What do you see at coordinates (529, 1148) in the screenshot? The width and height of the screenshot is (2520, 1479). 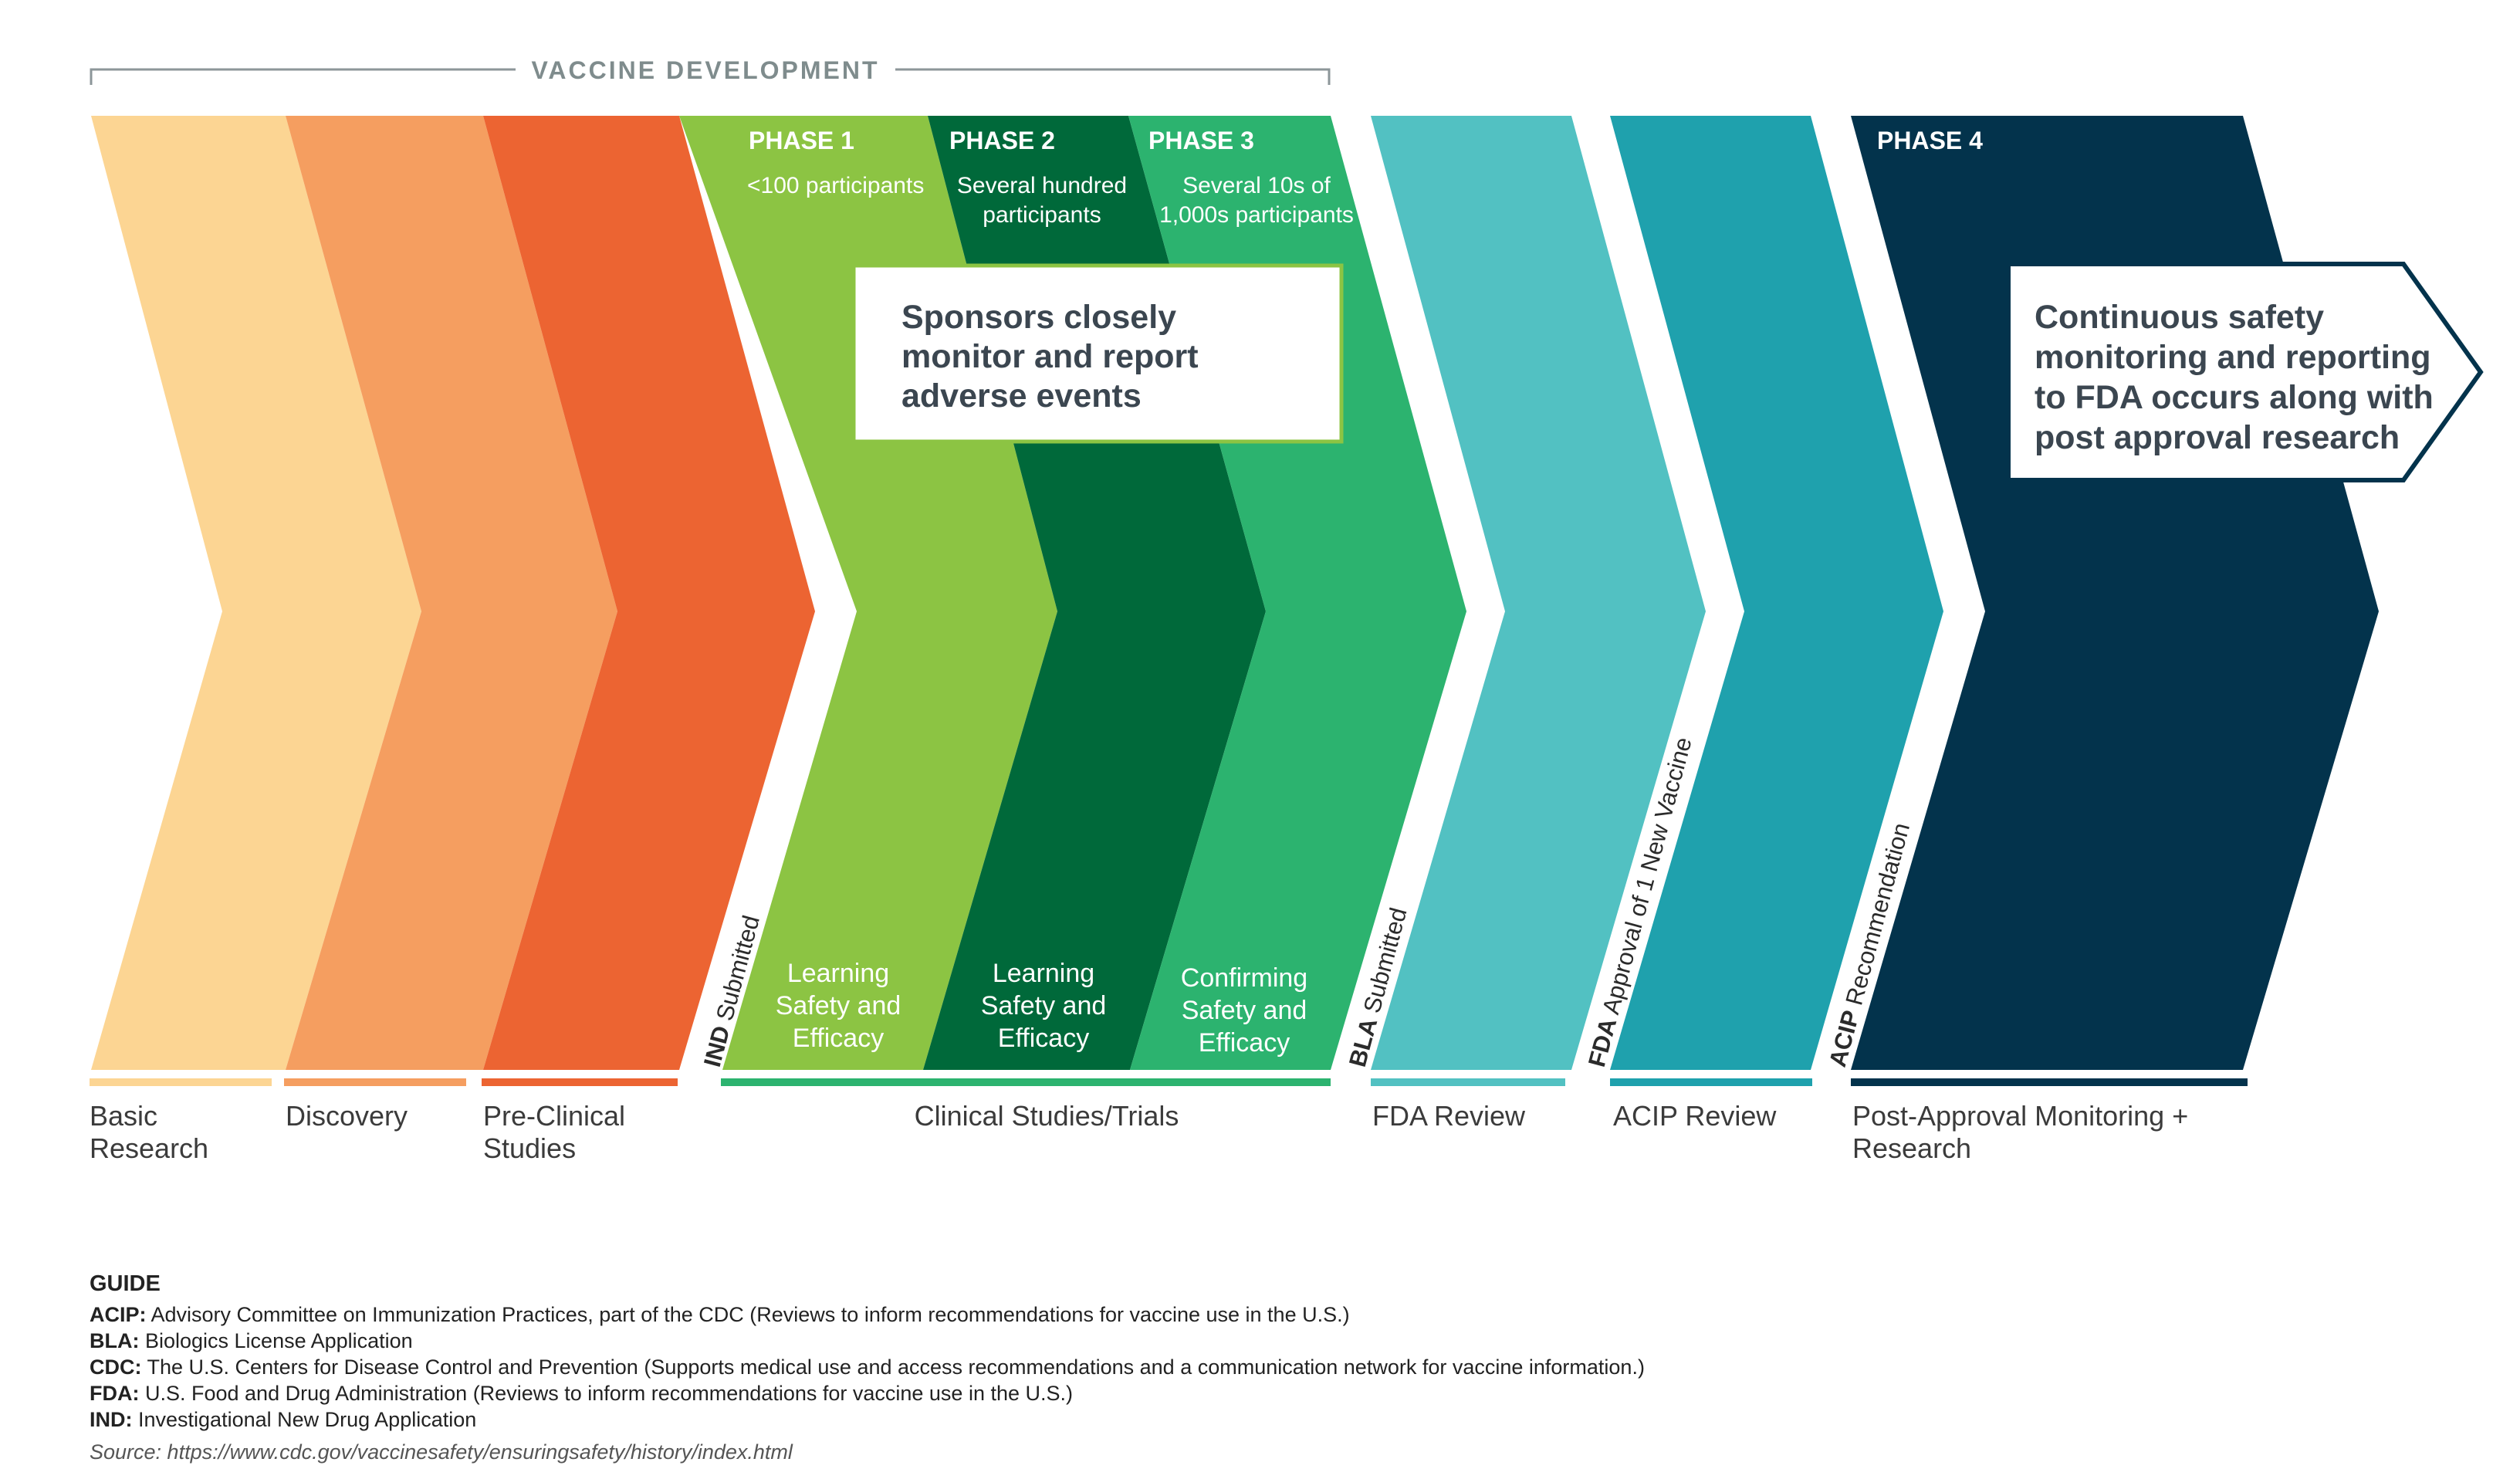 I see `stage-pre-clinical-line2: Studies` at bounding box center [529, 1148].